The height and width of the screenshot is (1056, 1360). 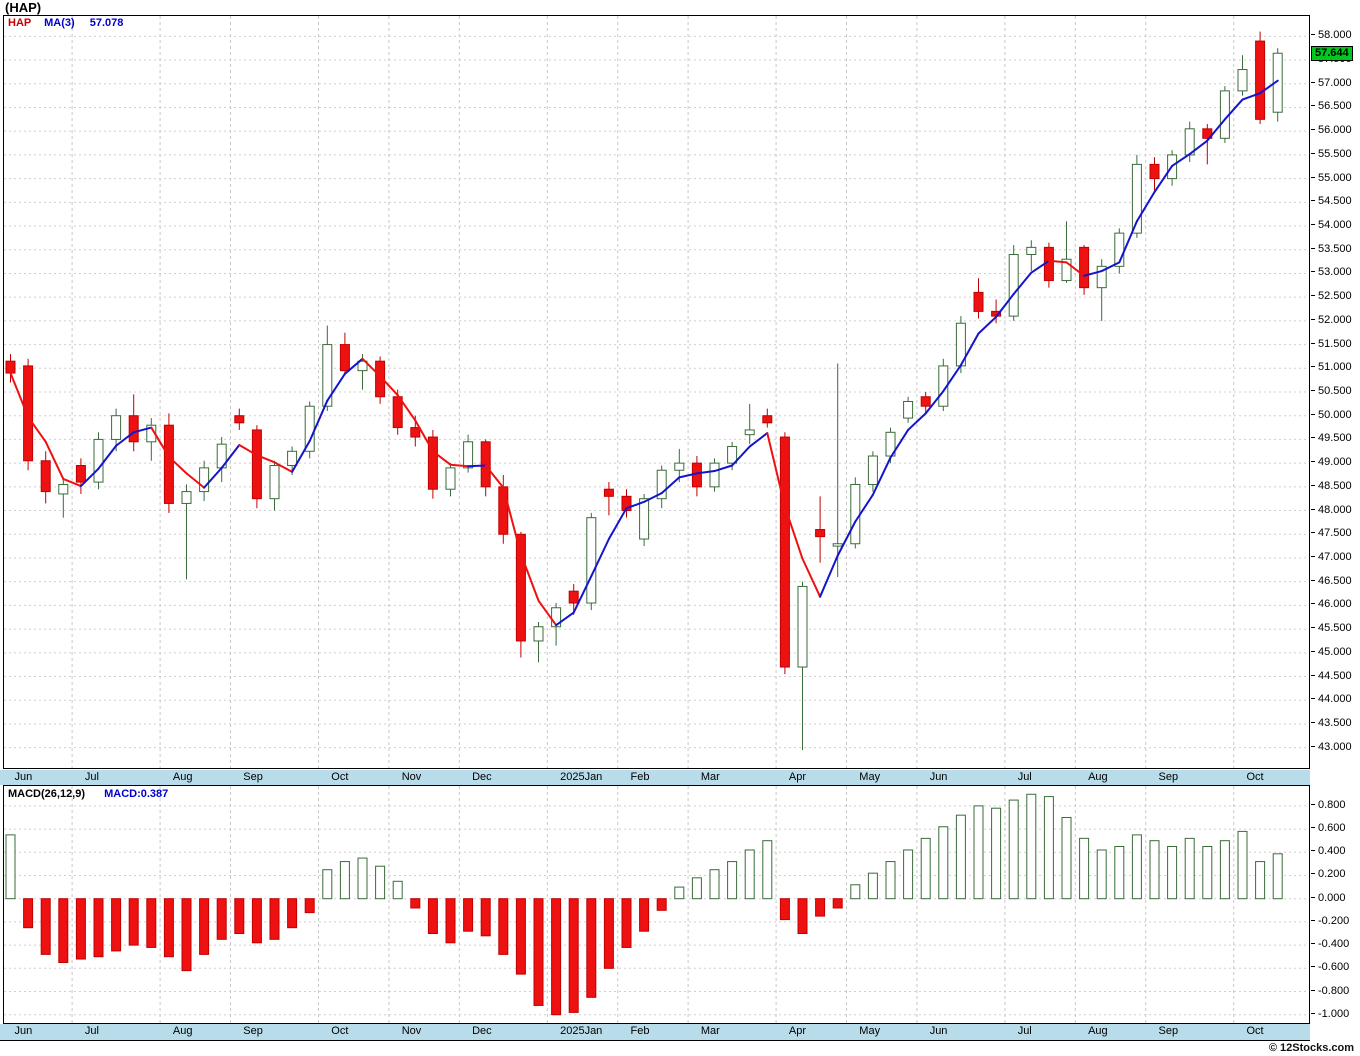 I want to click on price-axis-label: 48.000, so click(x=1331, y=510).